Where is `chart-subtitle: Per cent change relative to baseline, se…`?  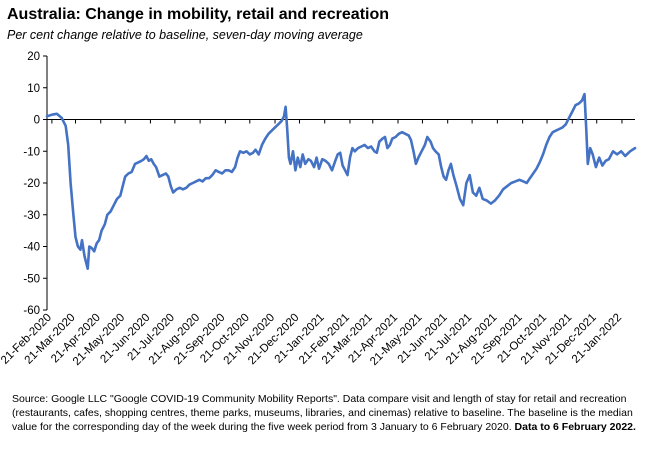
chart-subtitle: Per cent change relative to baseline, se… is located at coordinates (185, 35).